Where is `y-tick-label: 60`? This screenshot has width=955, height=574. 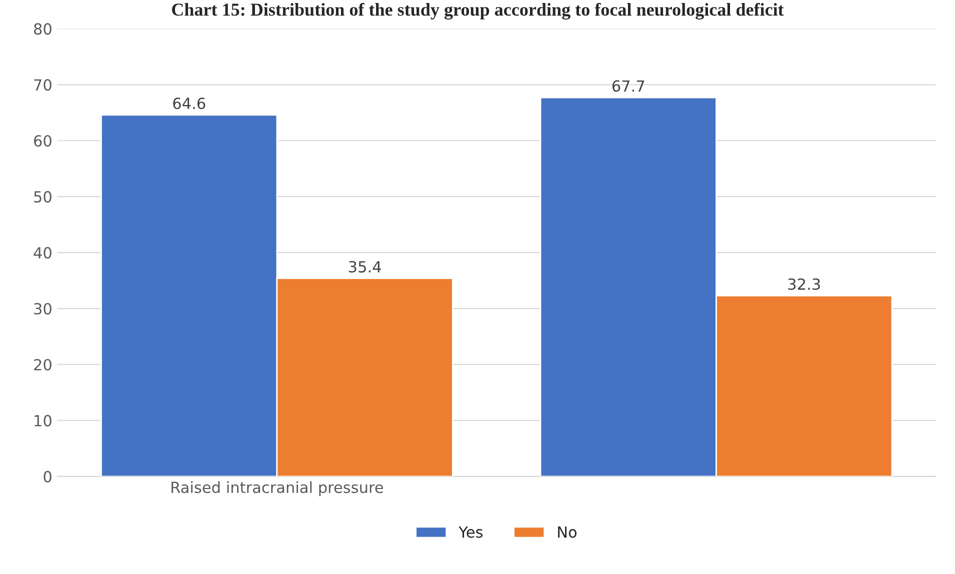
y-tick-label: 60 is located at coordinates (43, 141).